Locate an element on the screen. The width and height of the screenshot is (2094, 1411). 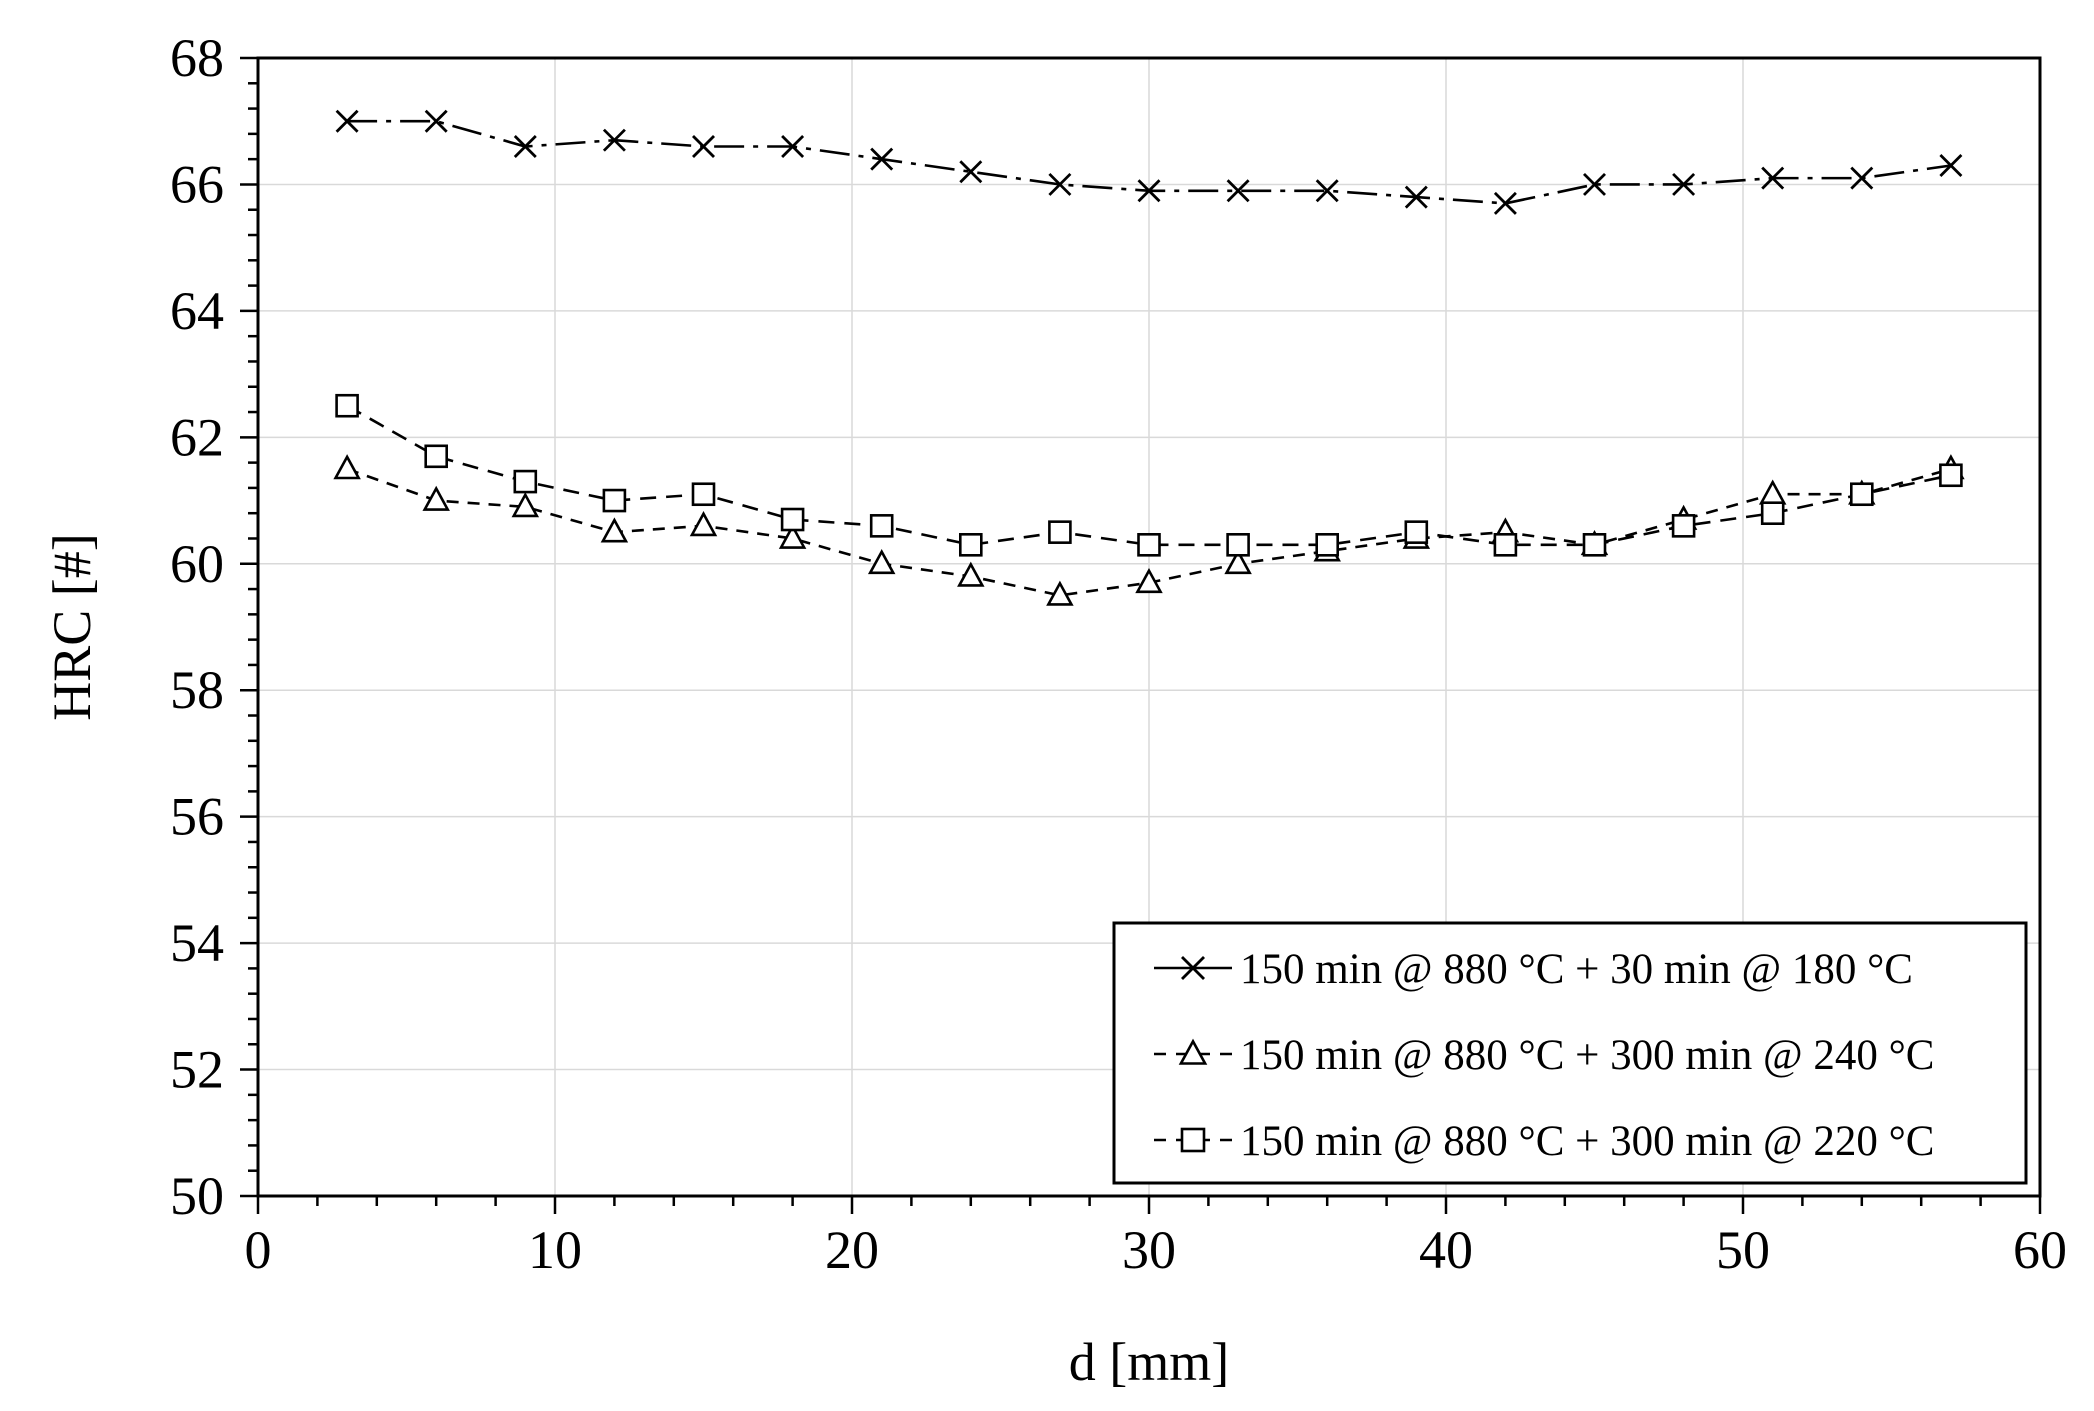
x-axis-title: d [mm] is located at coordinates (1149, 1362).